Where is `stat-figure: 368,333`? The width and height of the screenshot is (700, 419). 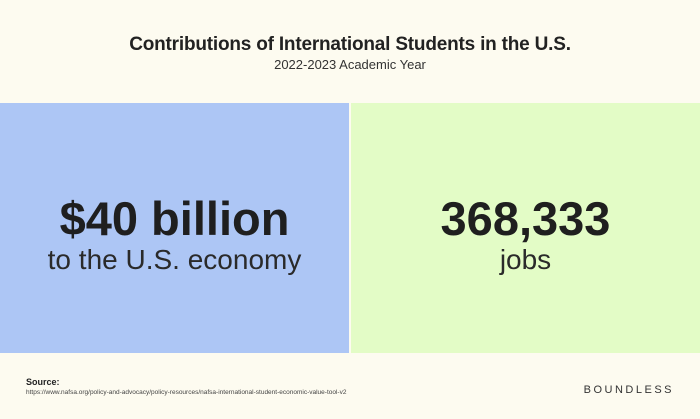 stat-figure: 368,333 is located at coordinates (525, 218).